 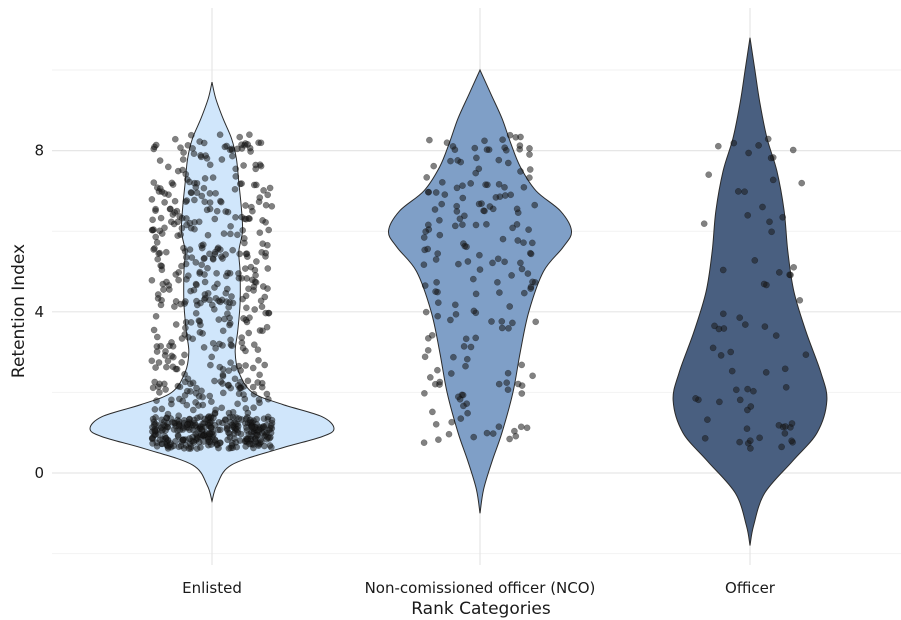 What do you see at coordinates (212, 588) in the screenshot?
I see `x-tick-label: Enlisted` at bounding box center [212, 588].